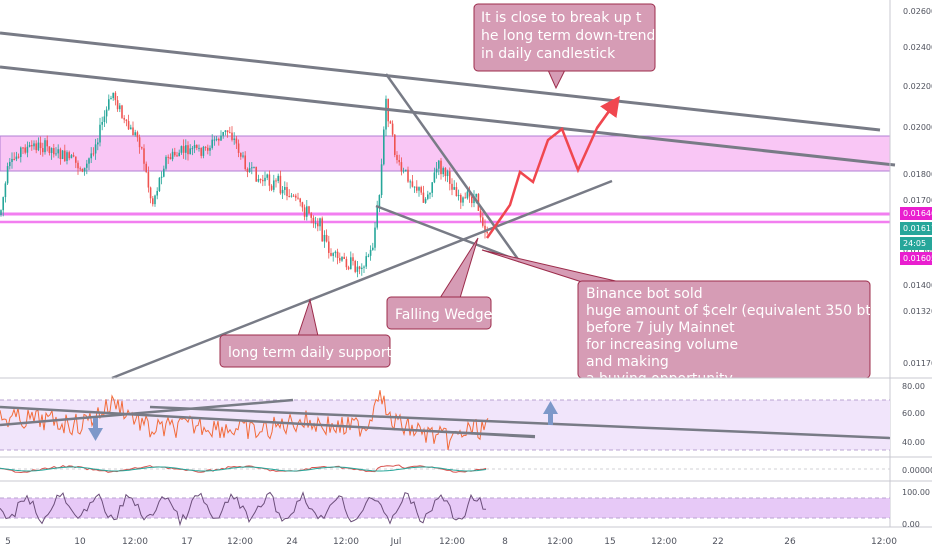  What do you see at coordinates (552, 169) in the screenshot?
I see `breakout-projection` at bounding box center [552, 169].